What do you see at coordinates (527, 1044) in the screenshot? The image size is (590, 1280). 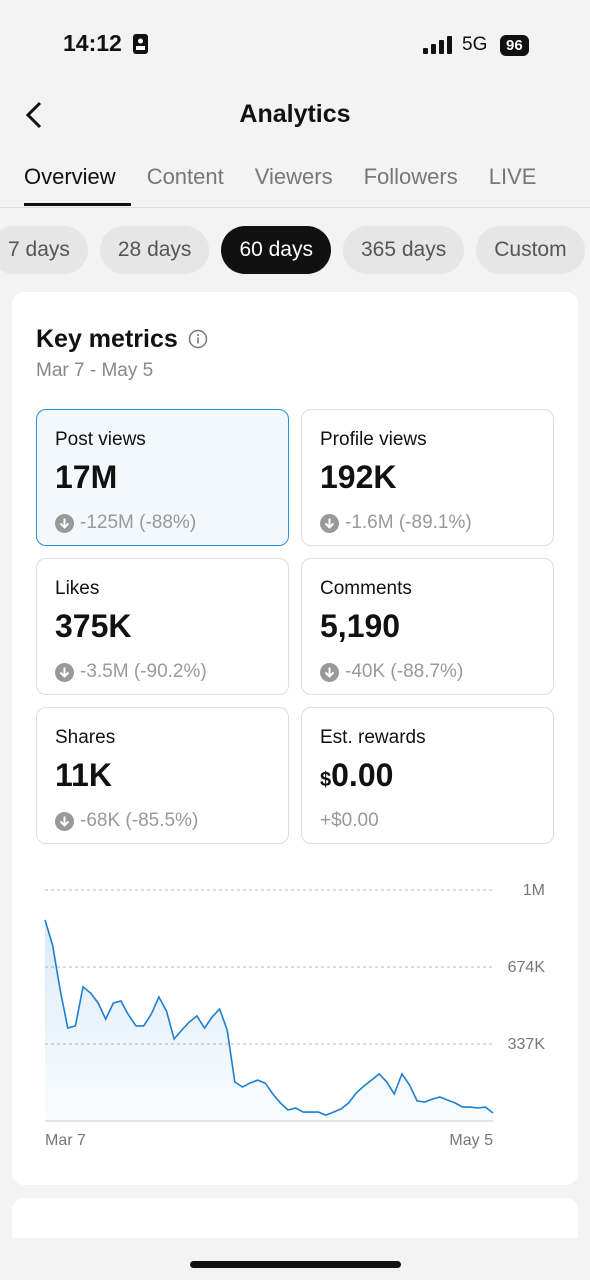 I see `y-tick-label: 337K` at bounding box center [527, 1044].